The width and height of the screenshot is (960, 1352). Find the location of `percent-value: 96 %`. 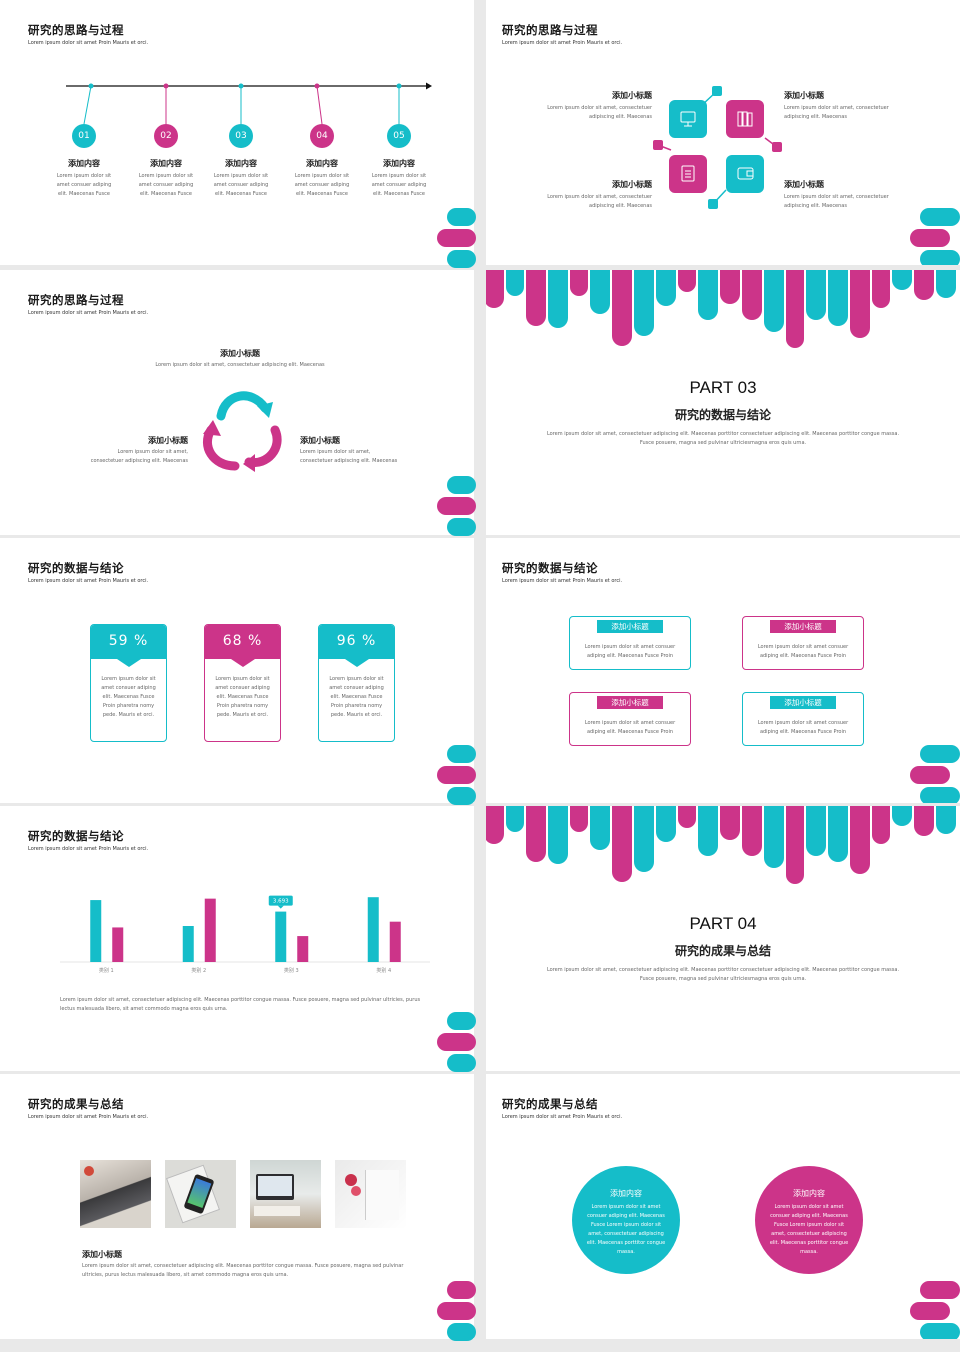

percent-value: 96 % is located at coordinates (356, 642).